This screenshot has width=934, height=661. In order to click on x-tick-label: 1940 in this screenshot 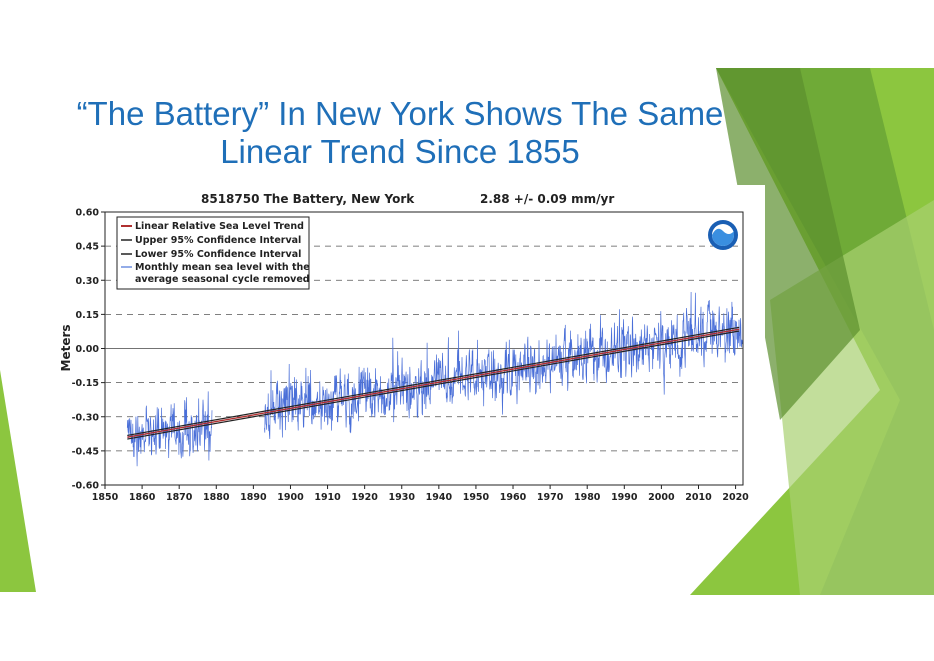, I will do `click(439, 497)`.